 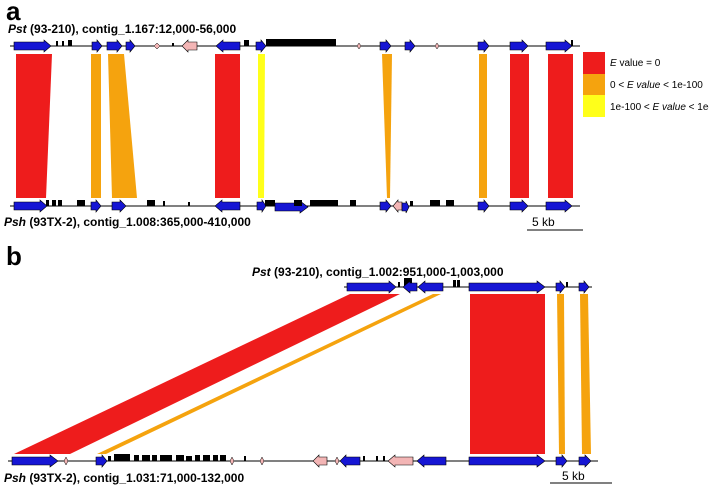 What do you see at coordinates (656, 85) in the screenshot?
I see `legend-label-1: 0 < E value < 1e-100` at bounding box center [656, 85].